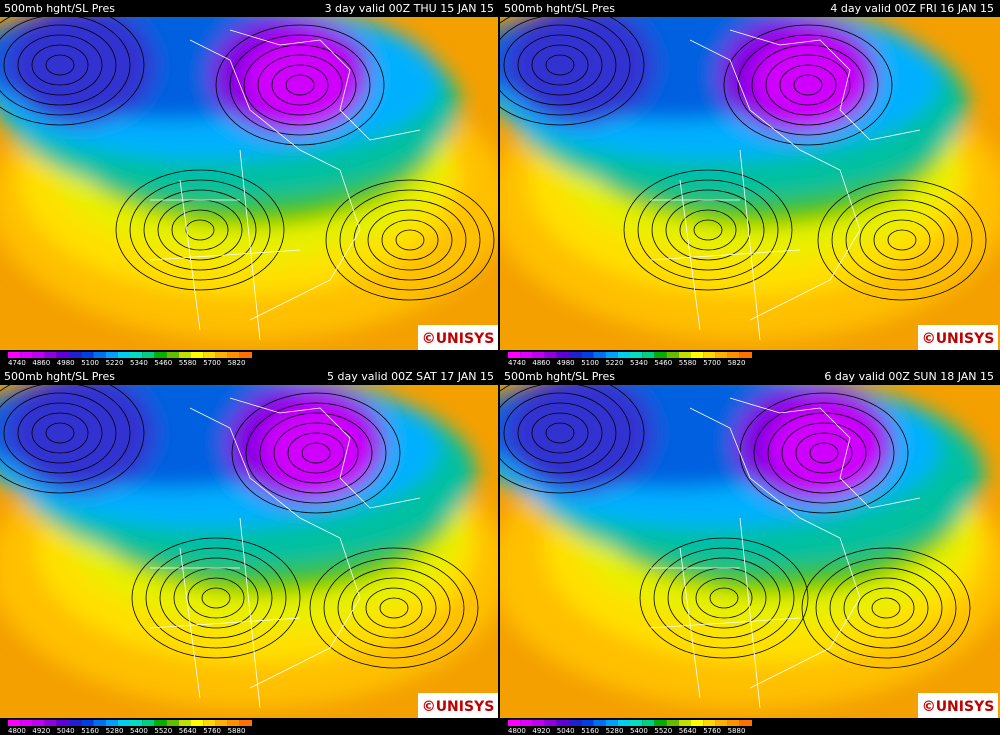 This screenshot has height=735, width=1000. Describe the element at coordinates (517, 731) in the screenshot. I see `legend-label: 4800` at that location.